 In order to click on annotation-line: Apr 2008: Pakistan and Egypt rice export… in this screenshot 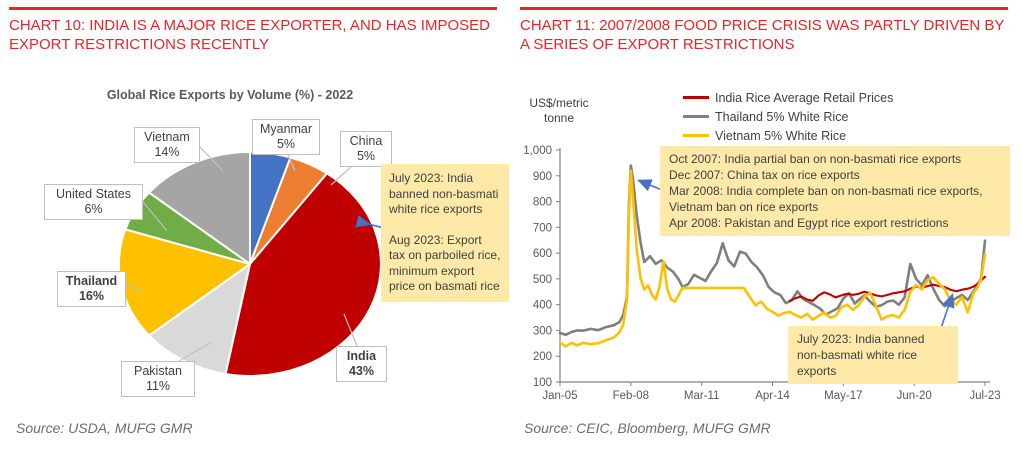, I will do `click(809, 223)`.